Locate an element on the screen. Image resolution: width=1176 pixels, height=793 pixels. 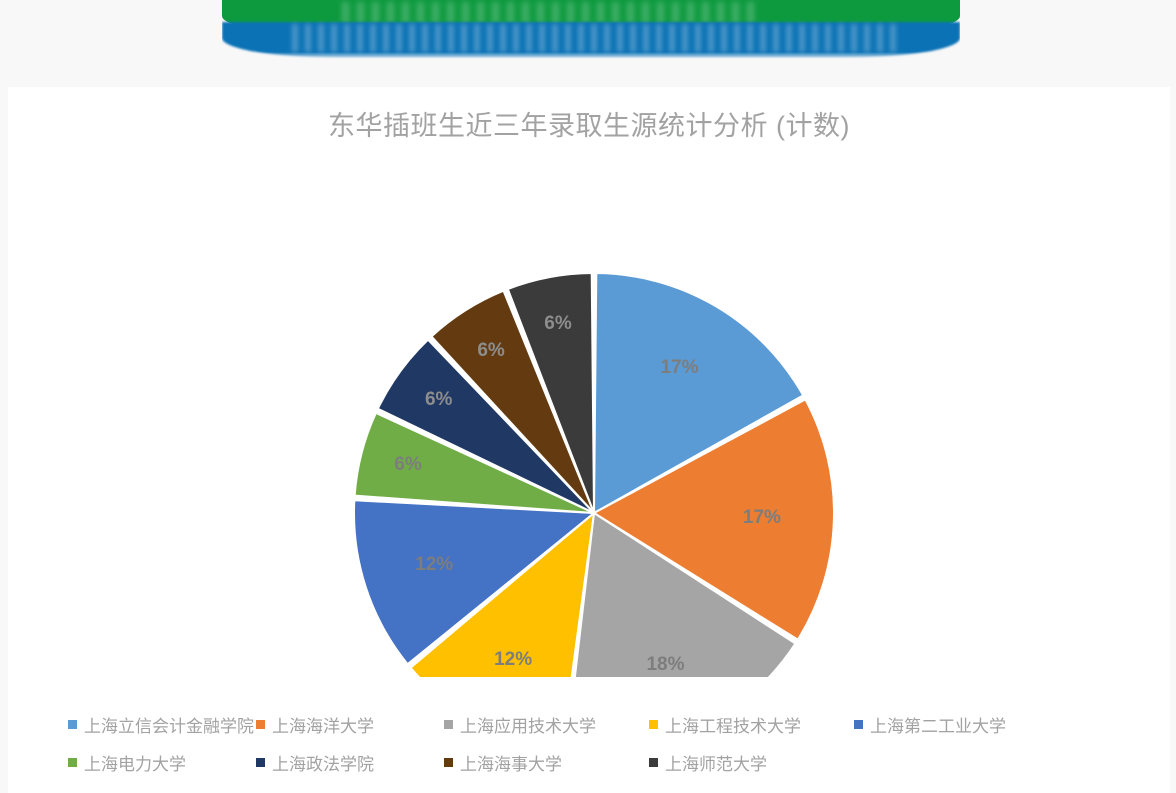
legend-label: 上海应用技术大学 is located at coordinates (528, 726).